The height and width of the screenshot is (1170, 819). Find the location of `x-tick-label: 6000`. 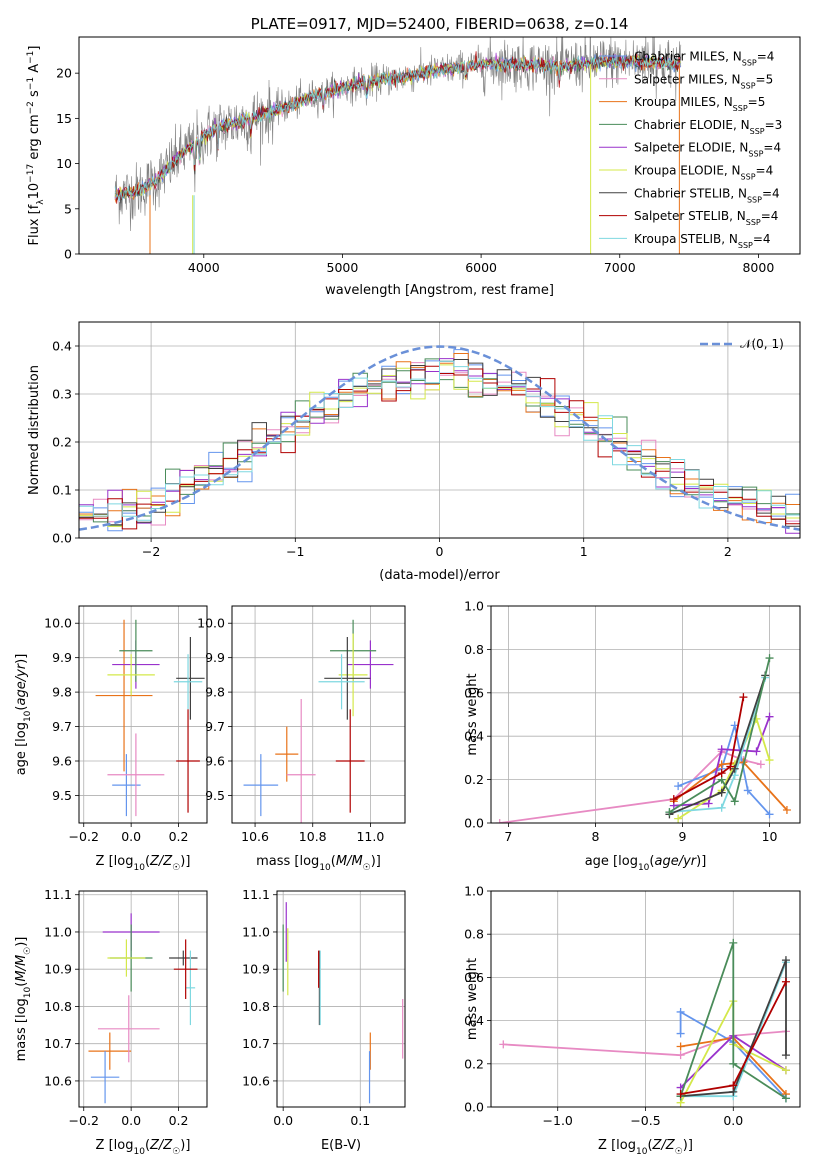

x-tick-label: 6000 is located at coordinates (481, 267).